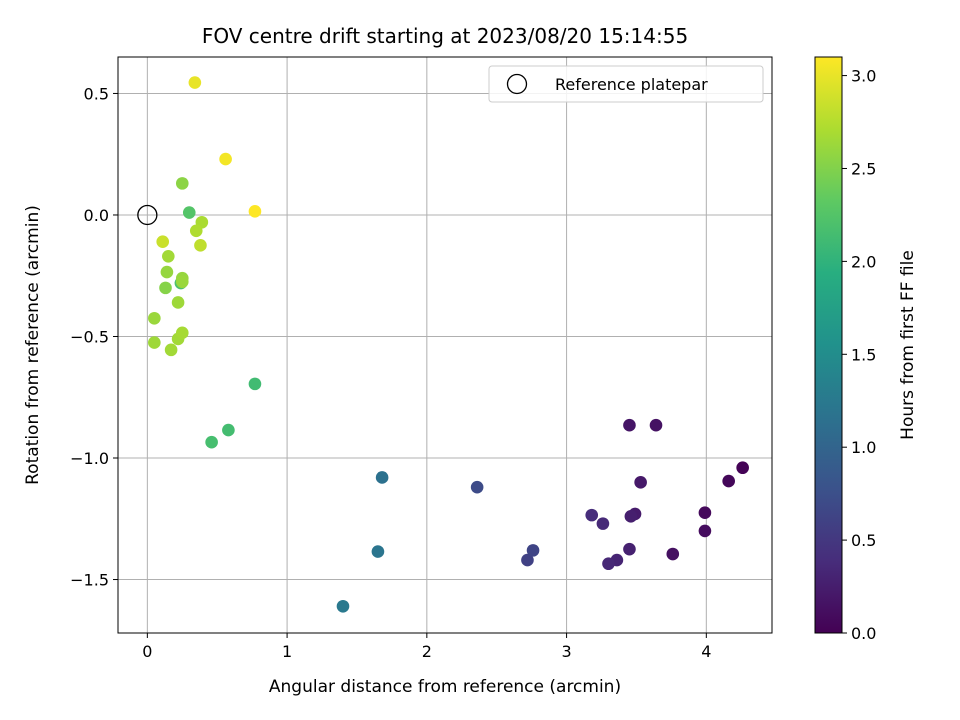  What do you see at coordinates (566, 651) in the screenshot?
I see `x-tick-label: 3` at bounding box center [566, 651].